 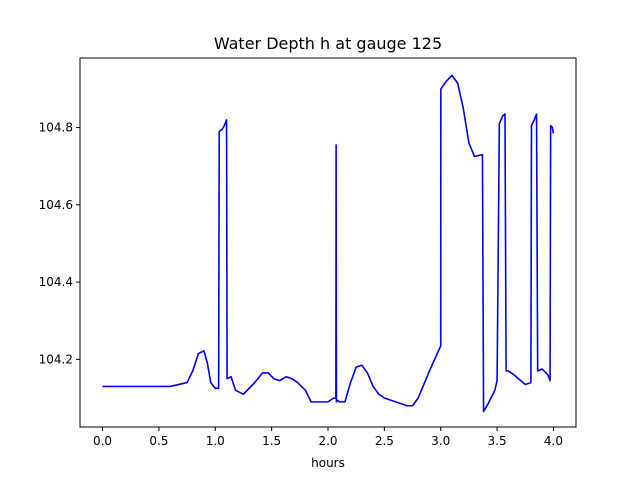 What do you see at coordinates (328, 43) in the screenshot?
I see `chart-title: Water Depth h at gauge 125` at bounding box center [328, 43].